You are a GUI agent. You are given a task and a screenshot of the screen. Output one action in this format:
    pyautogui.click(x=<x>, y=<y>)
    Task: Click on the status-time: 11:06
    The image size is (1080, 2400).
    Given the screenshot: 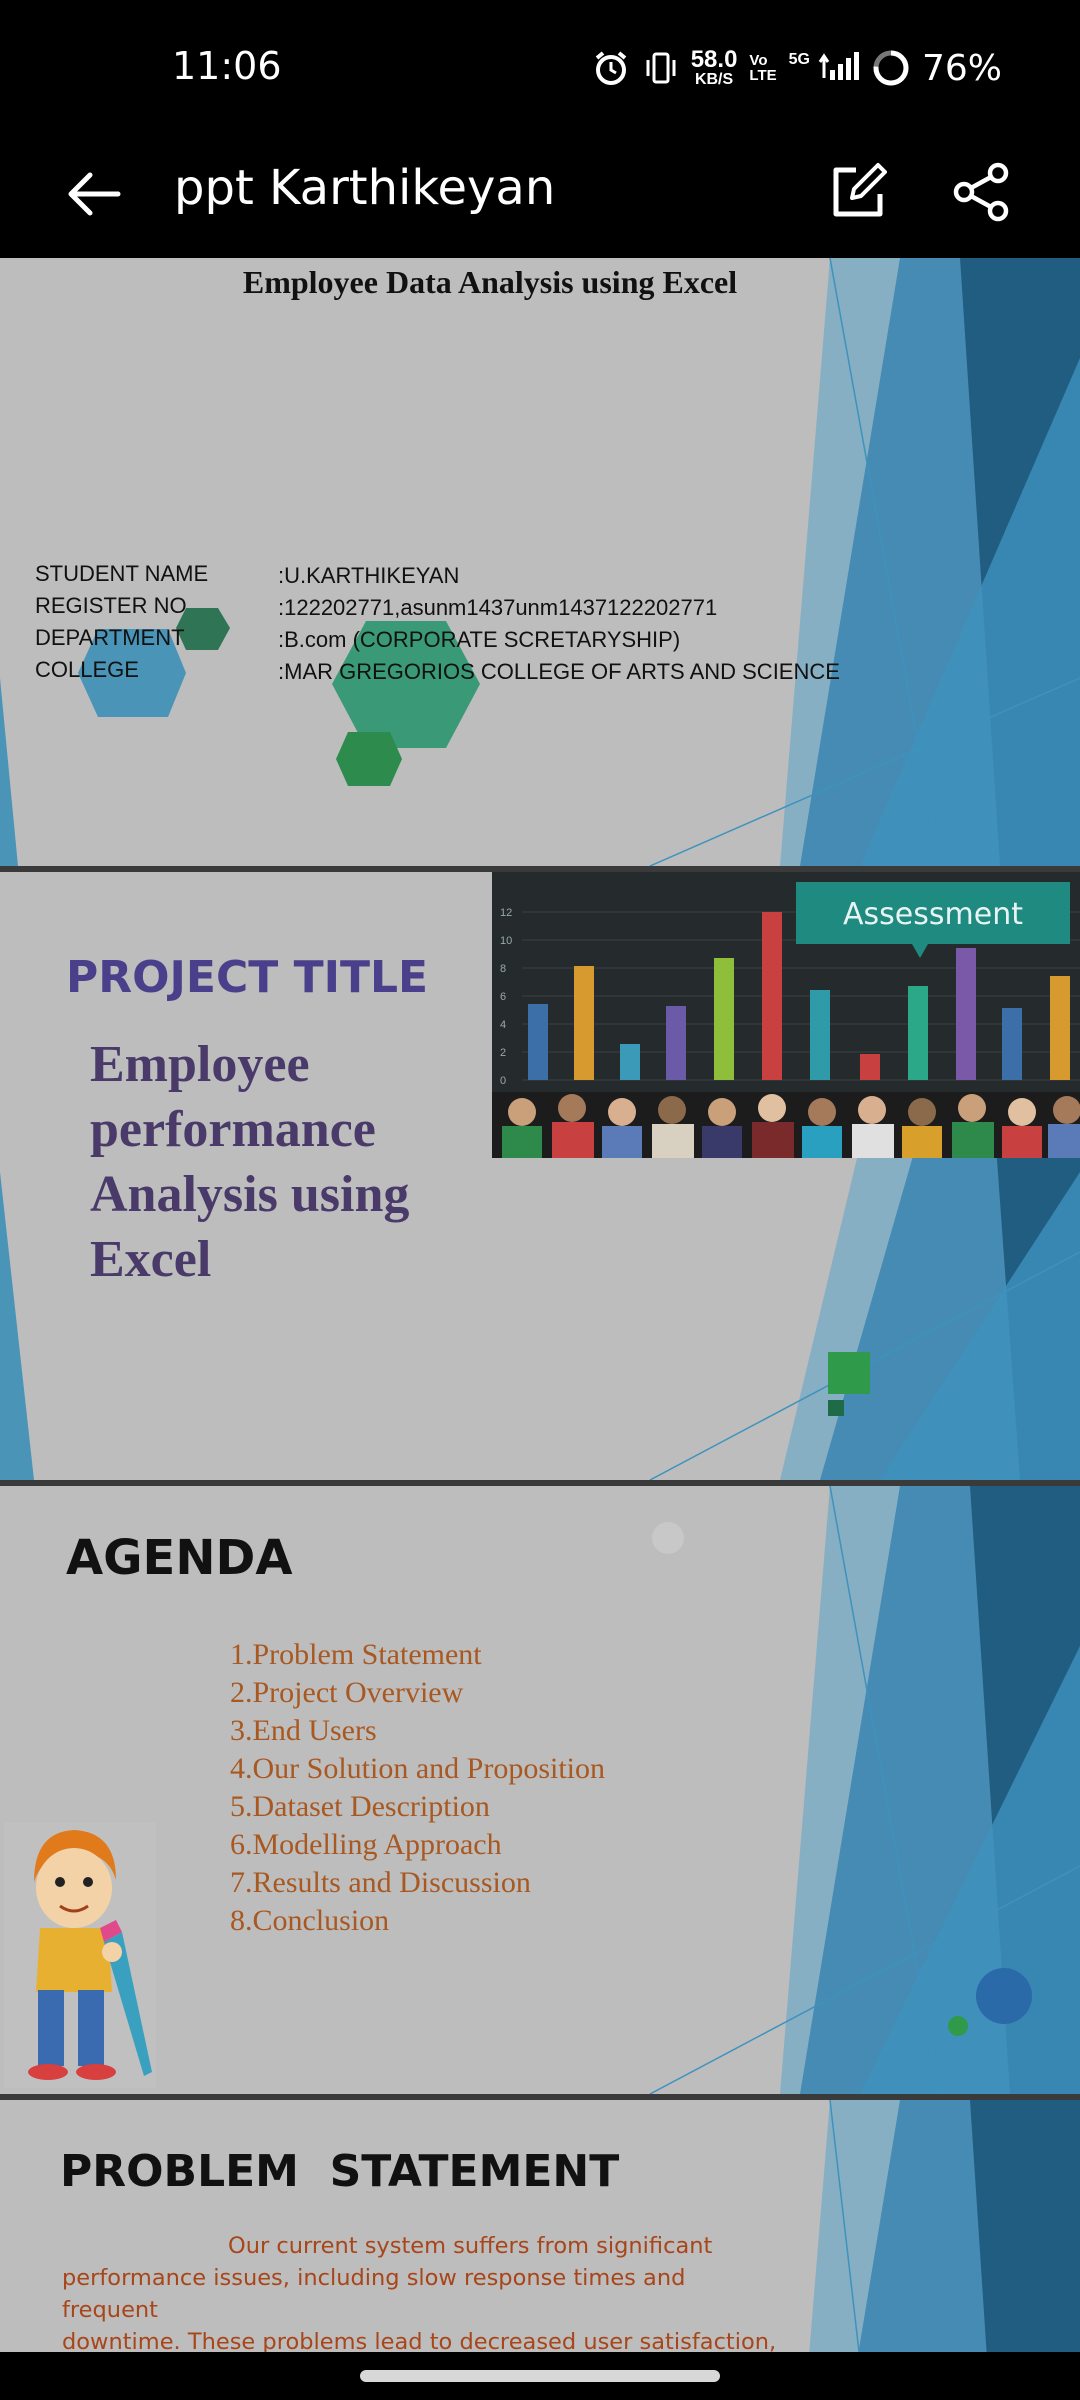 What is the action you would take?
    pyautogui.click(x=227, y=66)
    